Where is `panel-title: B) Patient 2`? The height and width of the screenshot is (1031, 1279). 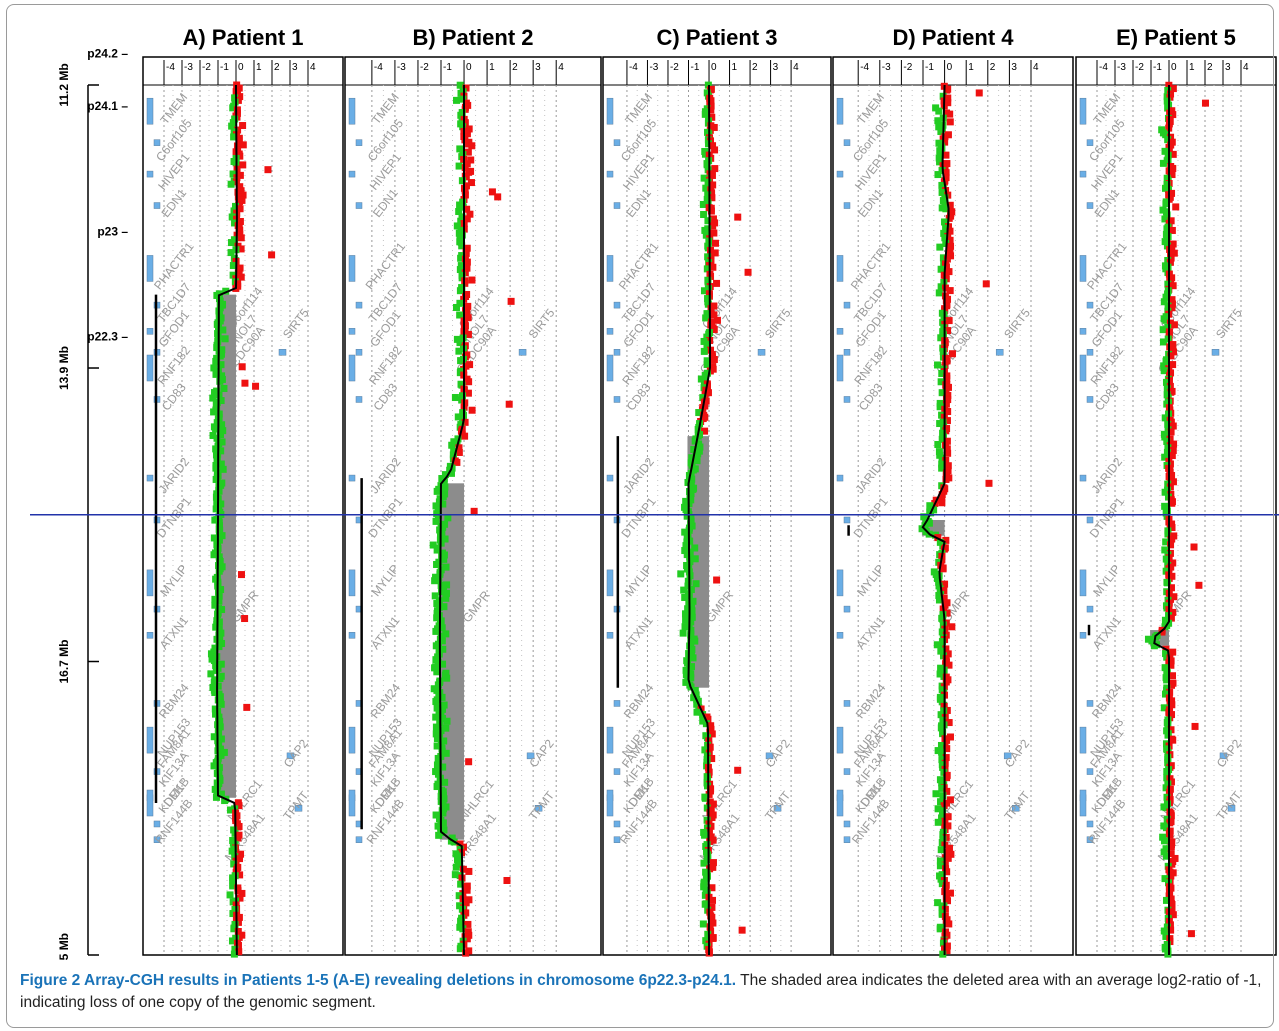 panel-title: B) Patient 2 is located at coordinates (472, 37).